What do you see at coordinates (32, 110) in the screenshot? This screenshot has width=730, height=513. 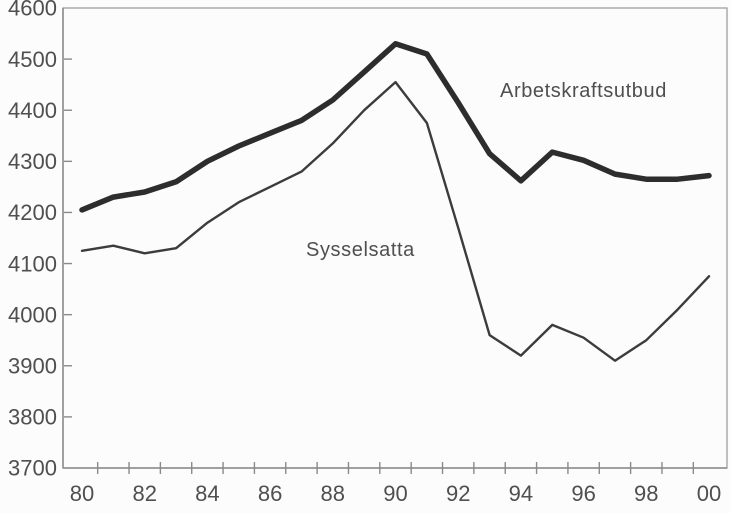 I see `y-tick-label: 4400` at bounding box center [32, 110].